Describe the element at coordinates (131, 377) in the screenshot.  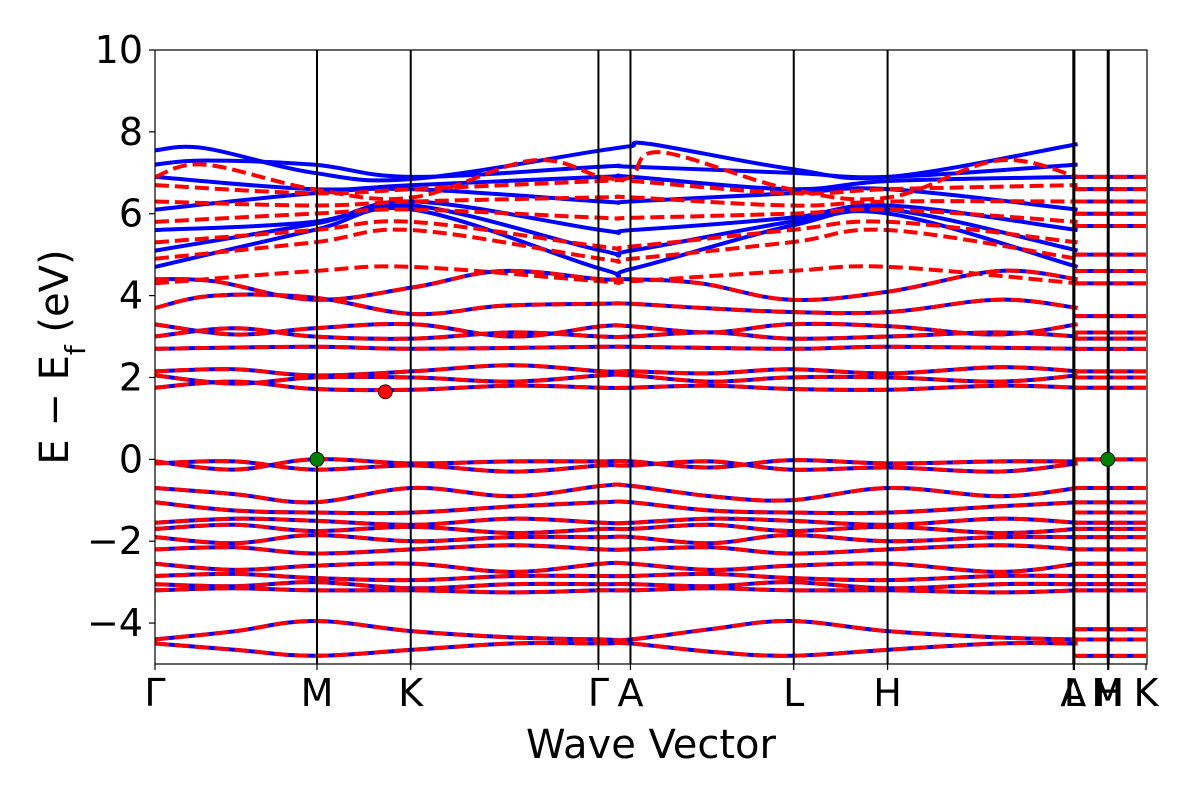
I see `y-tick-label-4: 2` at that location.